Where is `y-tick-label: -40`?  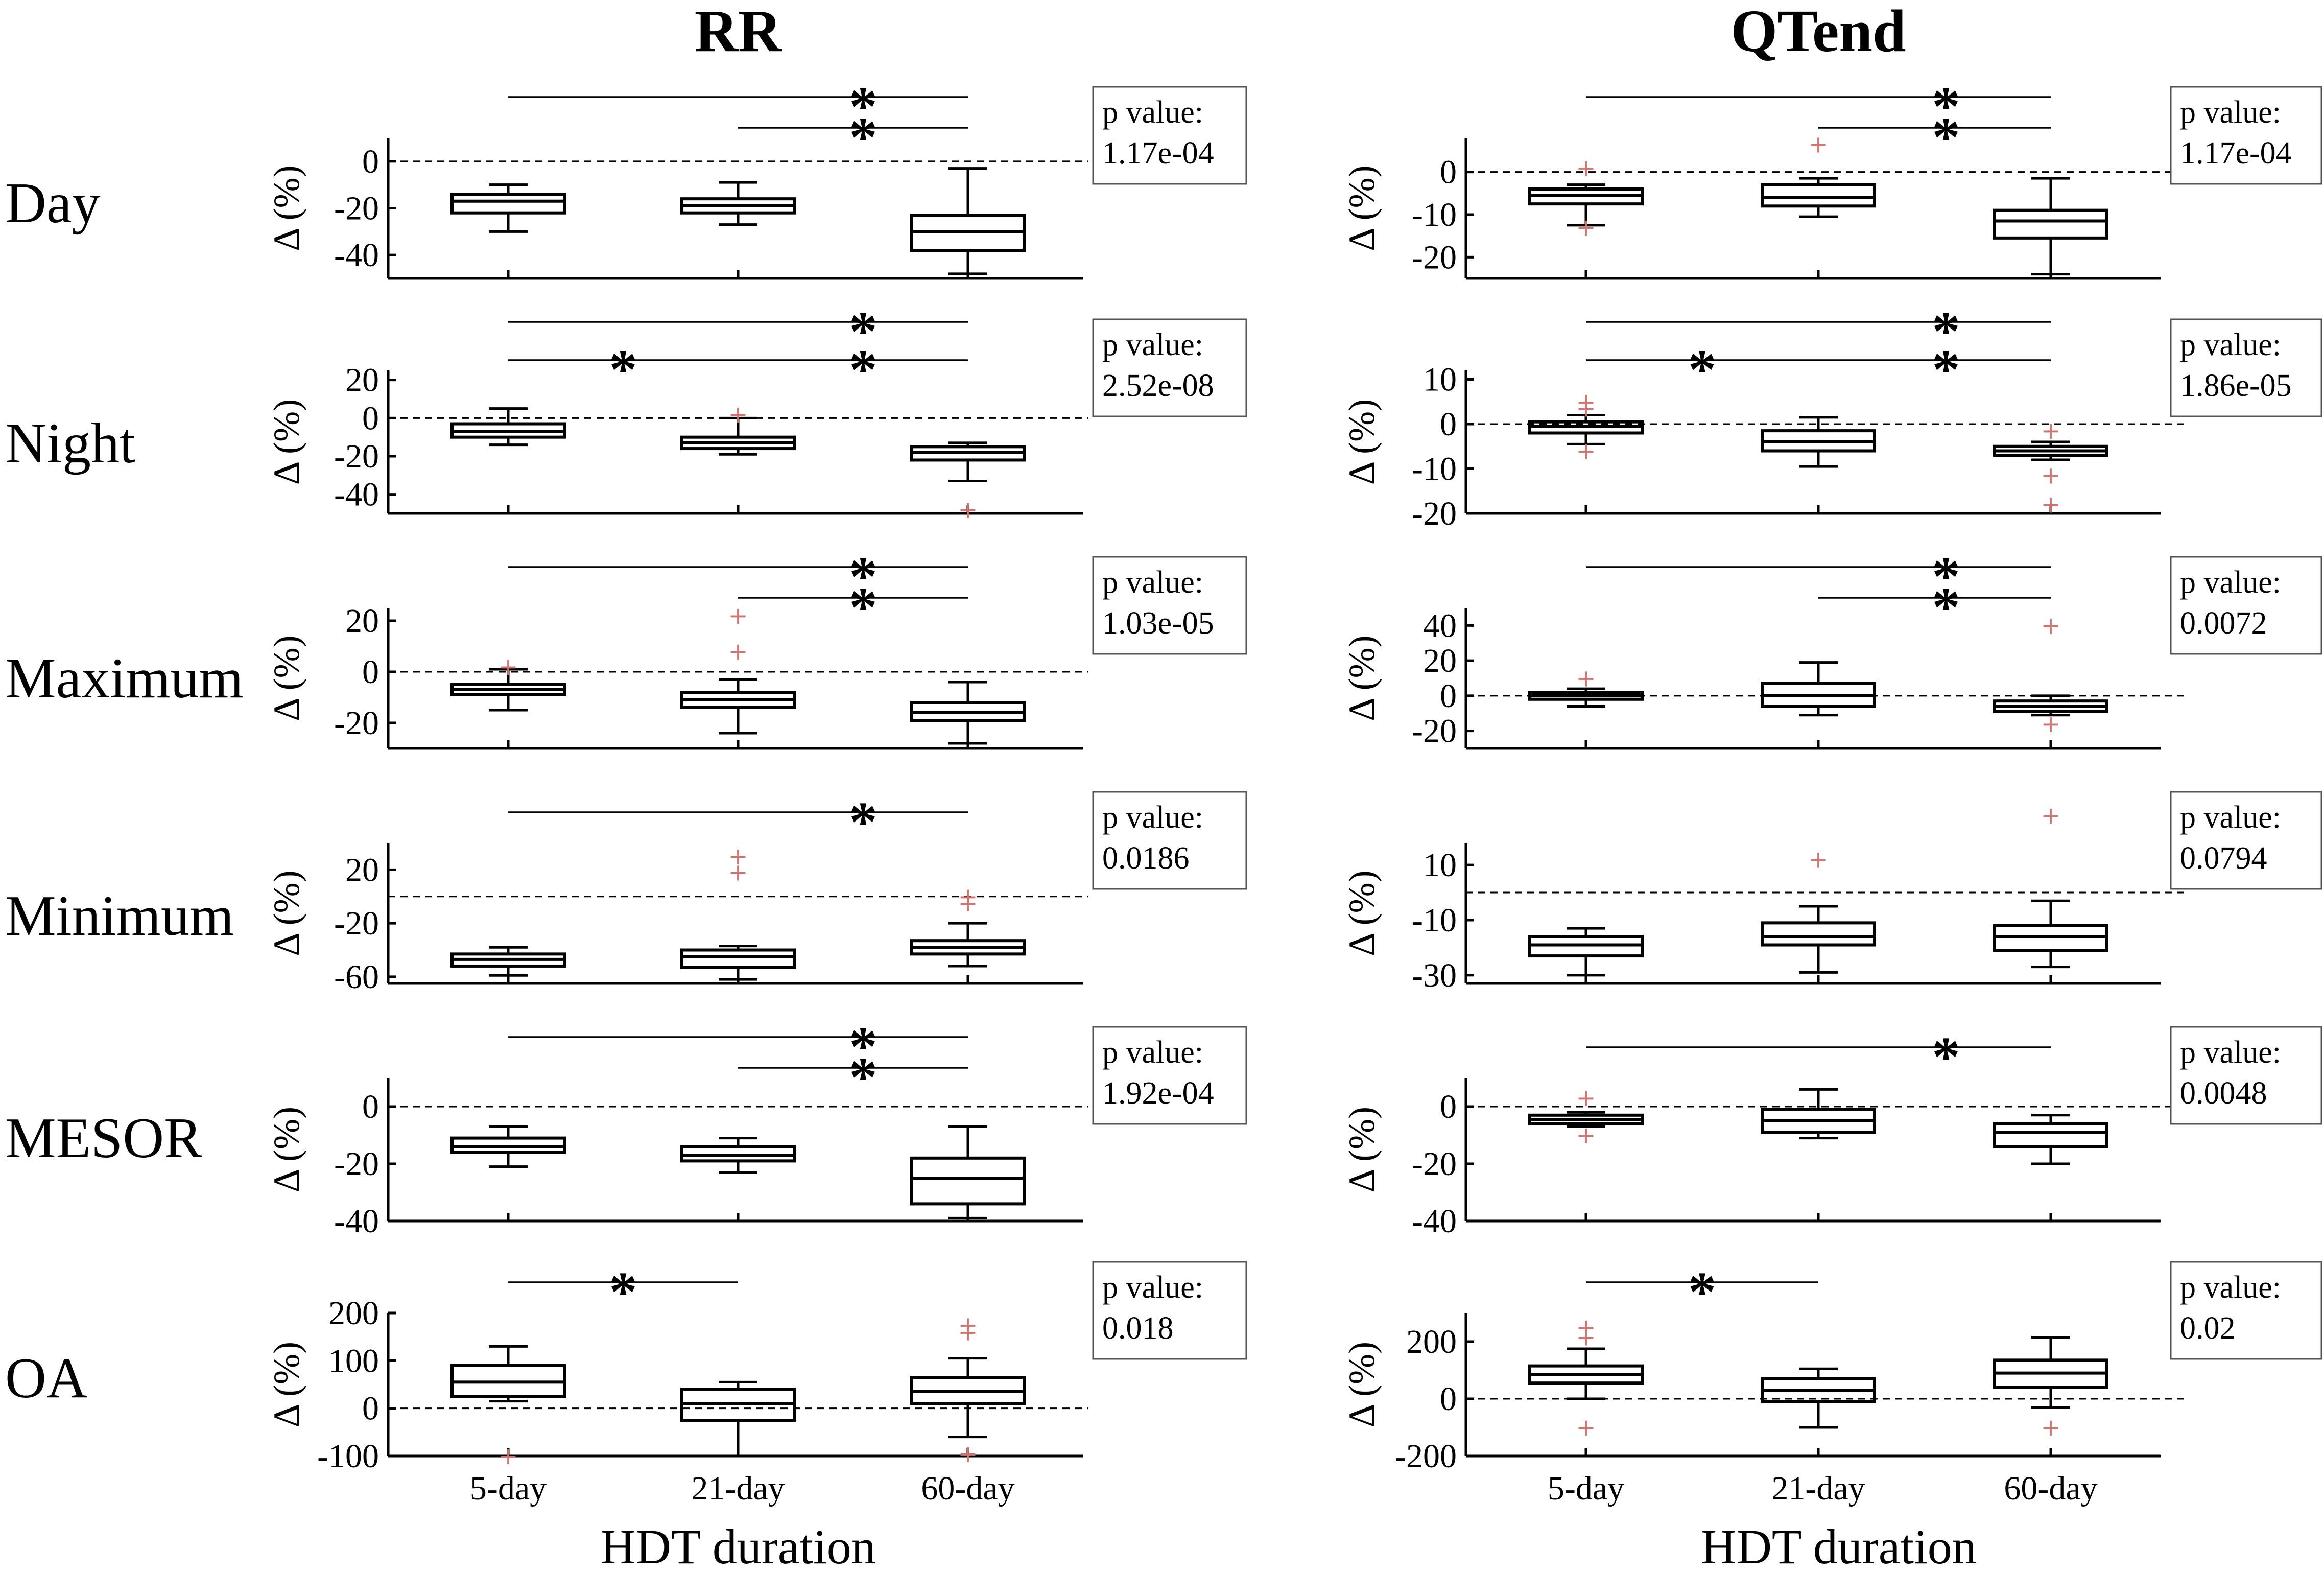
y-tick-label: -40 is located at coordinates (356, 494).